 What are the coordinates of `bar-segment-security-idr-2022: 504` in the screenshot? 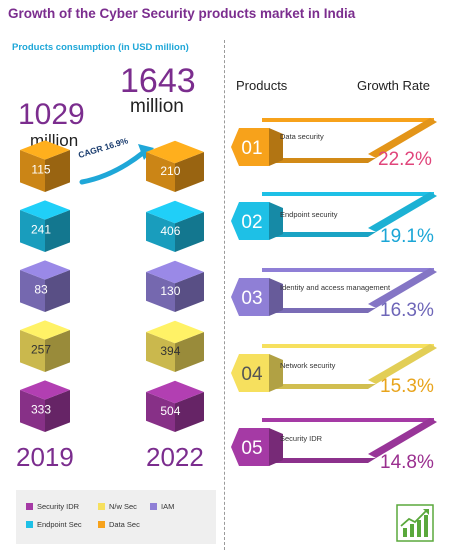 It's located at (175, 406).